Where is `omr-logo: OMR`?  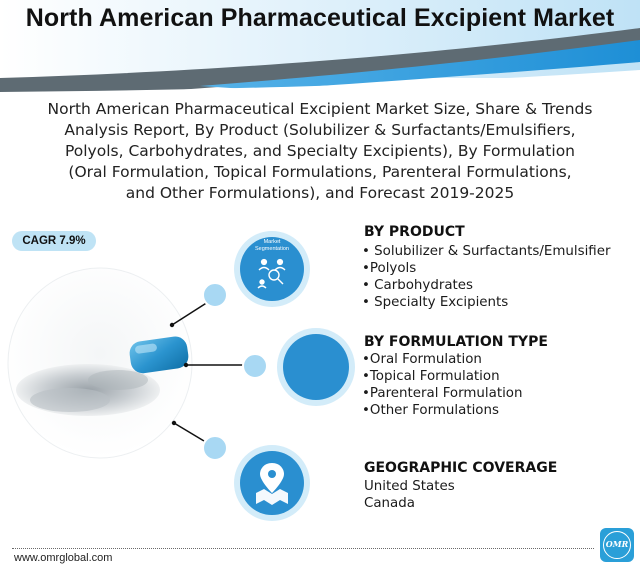
omr-logo: OMR is located at coordinates (617, 545).